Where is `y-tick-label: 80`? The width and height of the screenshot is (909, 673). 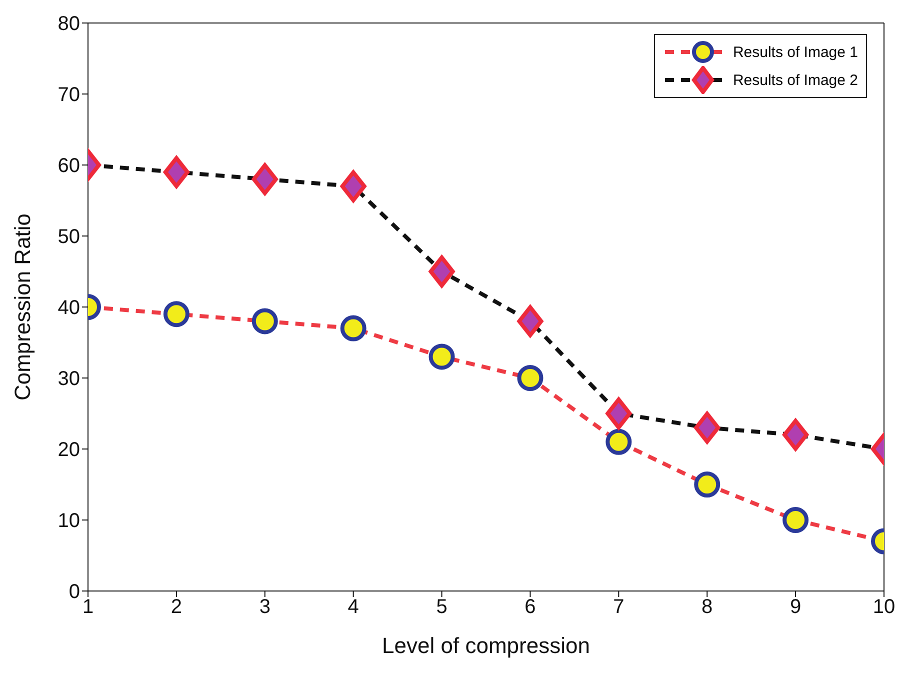
y-tick-label: 80 is located at coordinates (69, 24).